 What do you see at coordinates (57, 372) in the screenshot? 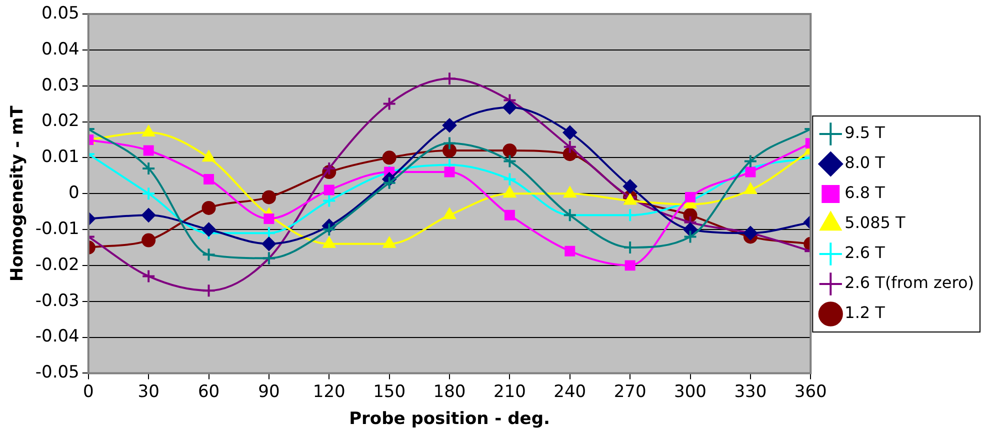
I see `y-tick-label: -0.05` at bounding box center [57, 372].